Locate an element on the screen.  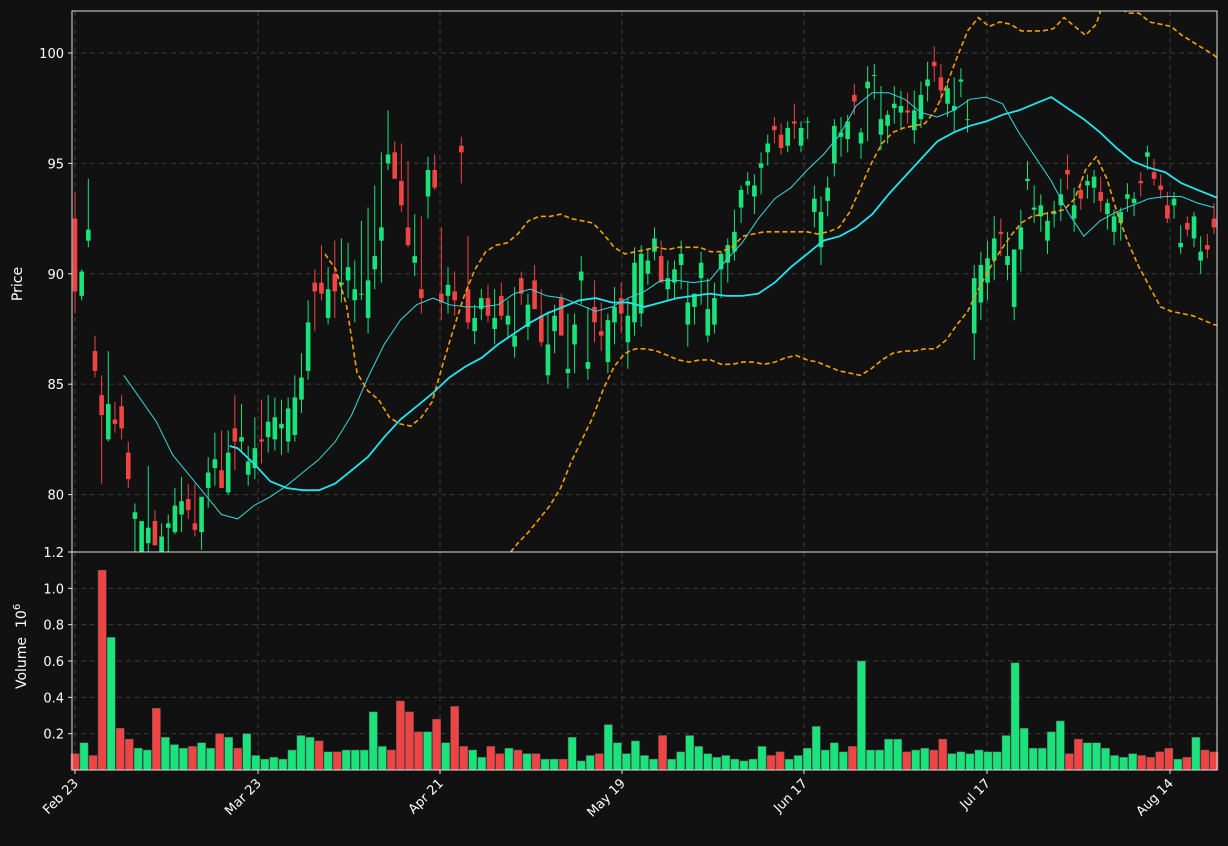
price-tick-label: 95 is located at coordinates (55, 164).